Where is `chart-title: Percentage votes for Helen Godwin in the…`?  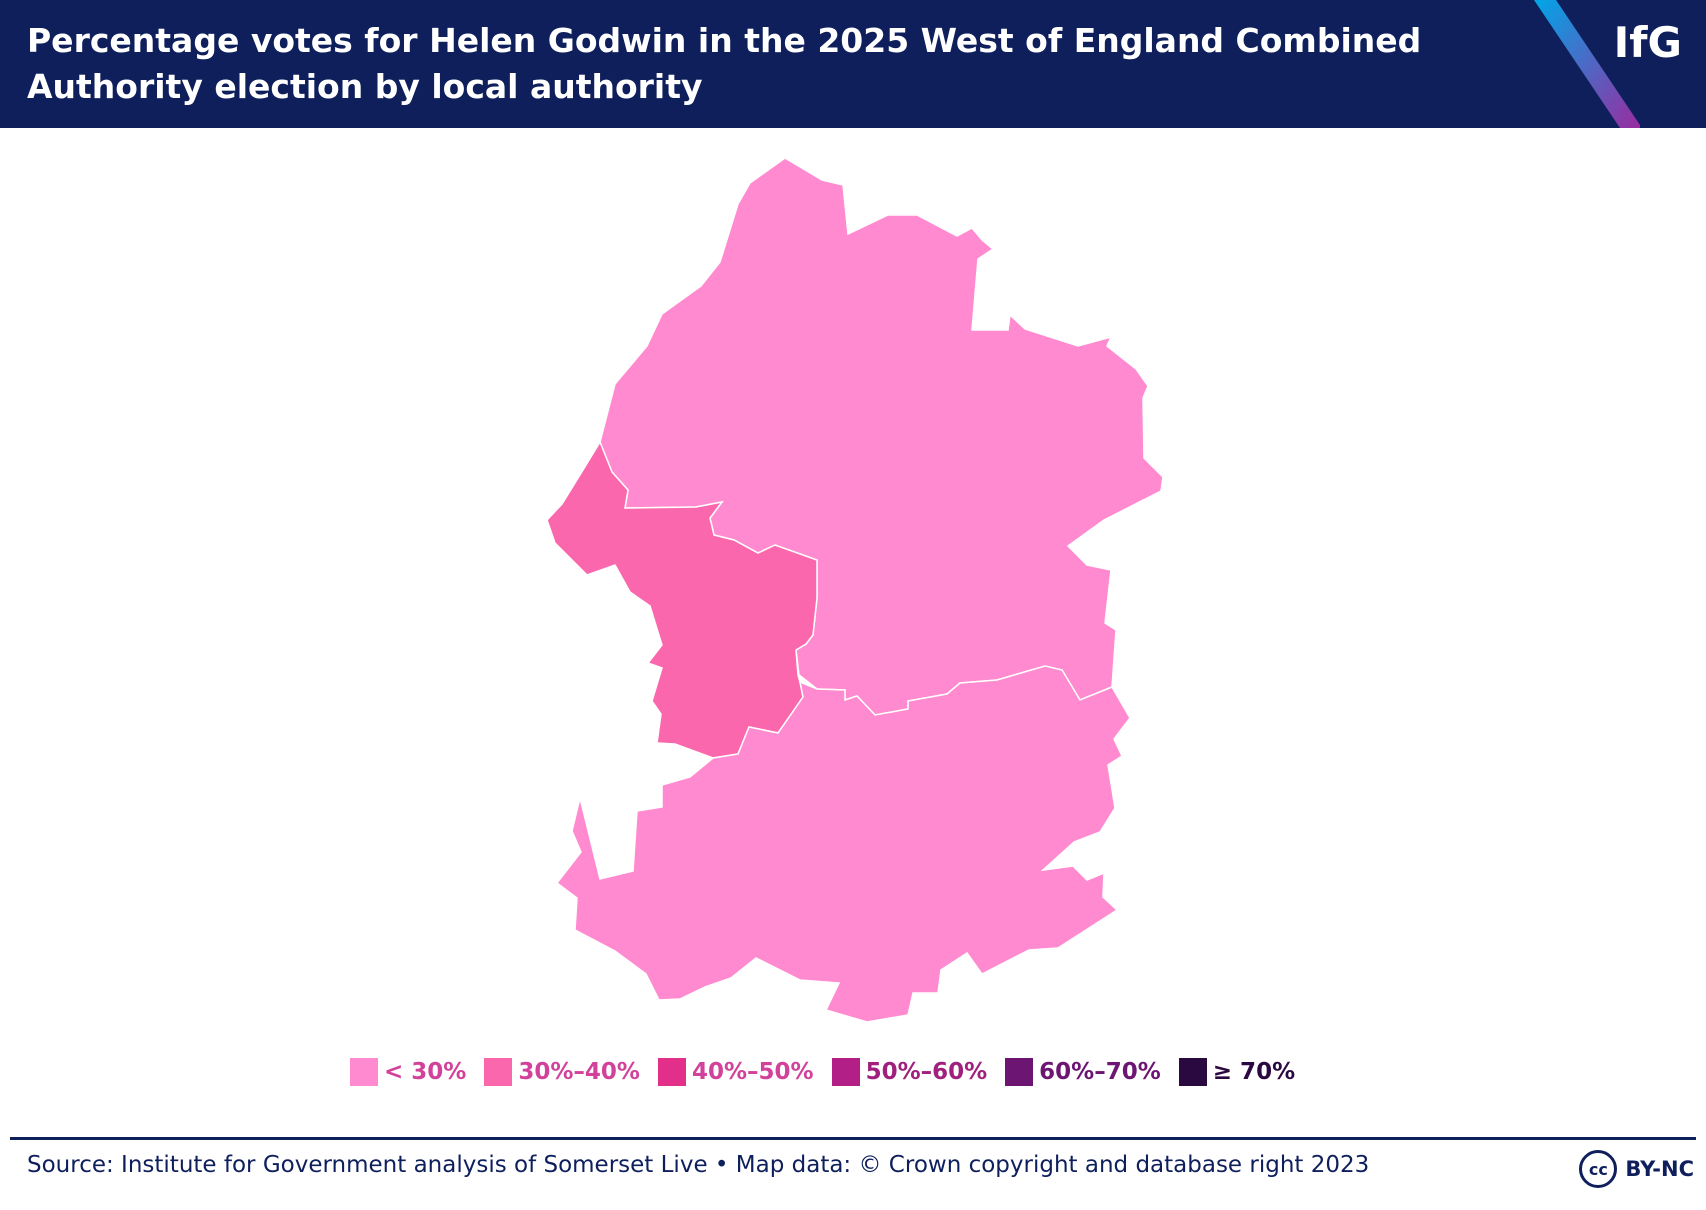
chart-title: Percentage votes for Helen Godwin in the… is located at coordinates (724, 63).